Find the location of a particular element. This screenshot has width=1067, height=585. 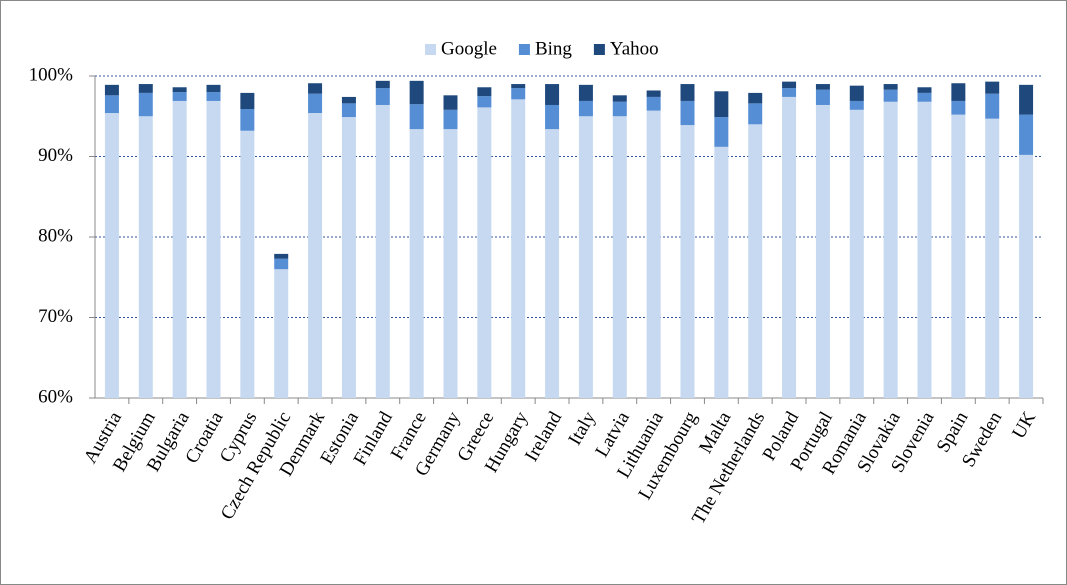

legend-label: Bing is located at coordinates (553, 48).